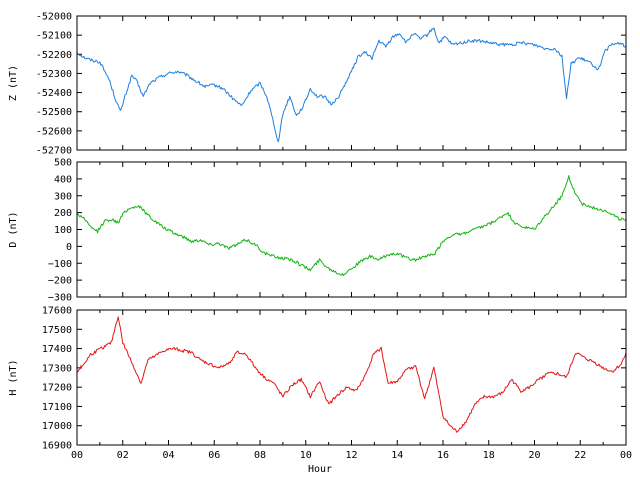 The width and height of the screenshot is (640, 480). Describe the element at coordinates (13, 229) in the screenshot. I see `y-axis-title: D (nT)` at that location.